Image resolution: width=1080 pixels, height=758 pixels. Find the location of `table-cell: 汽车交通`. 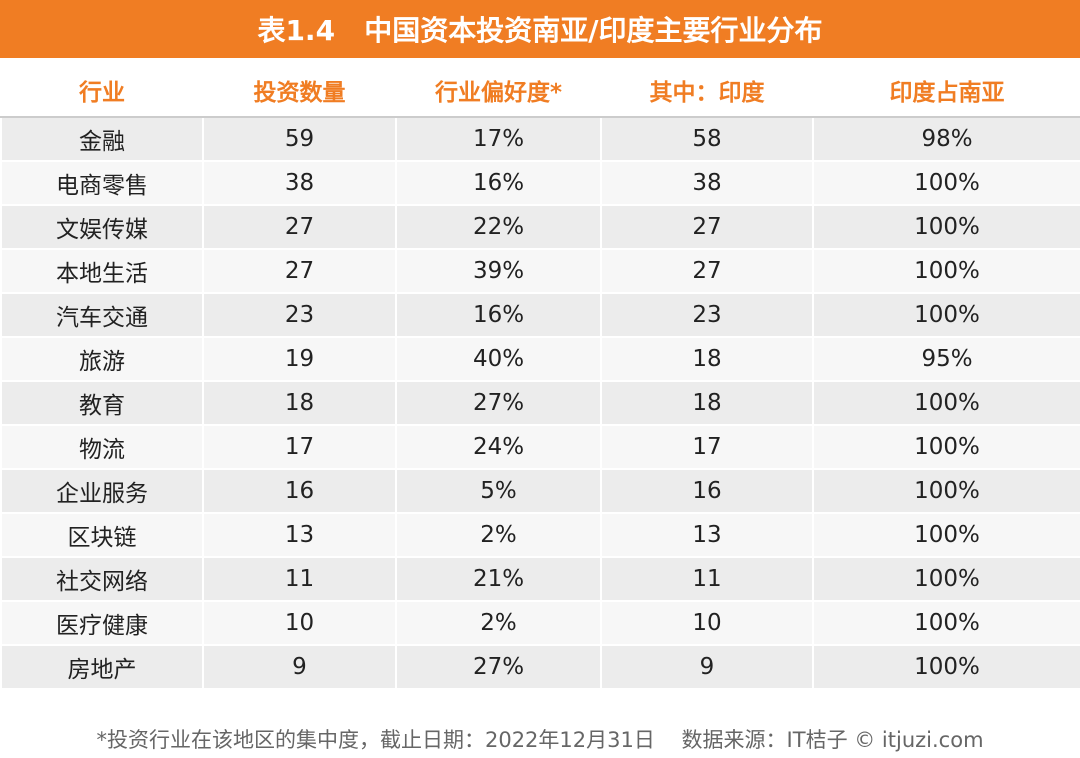

table-cell: 汽车交通 is located at coordinates (102, 315).